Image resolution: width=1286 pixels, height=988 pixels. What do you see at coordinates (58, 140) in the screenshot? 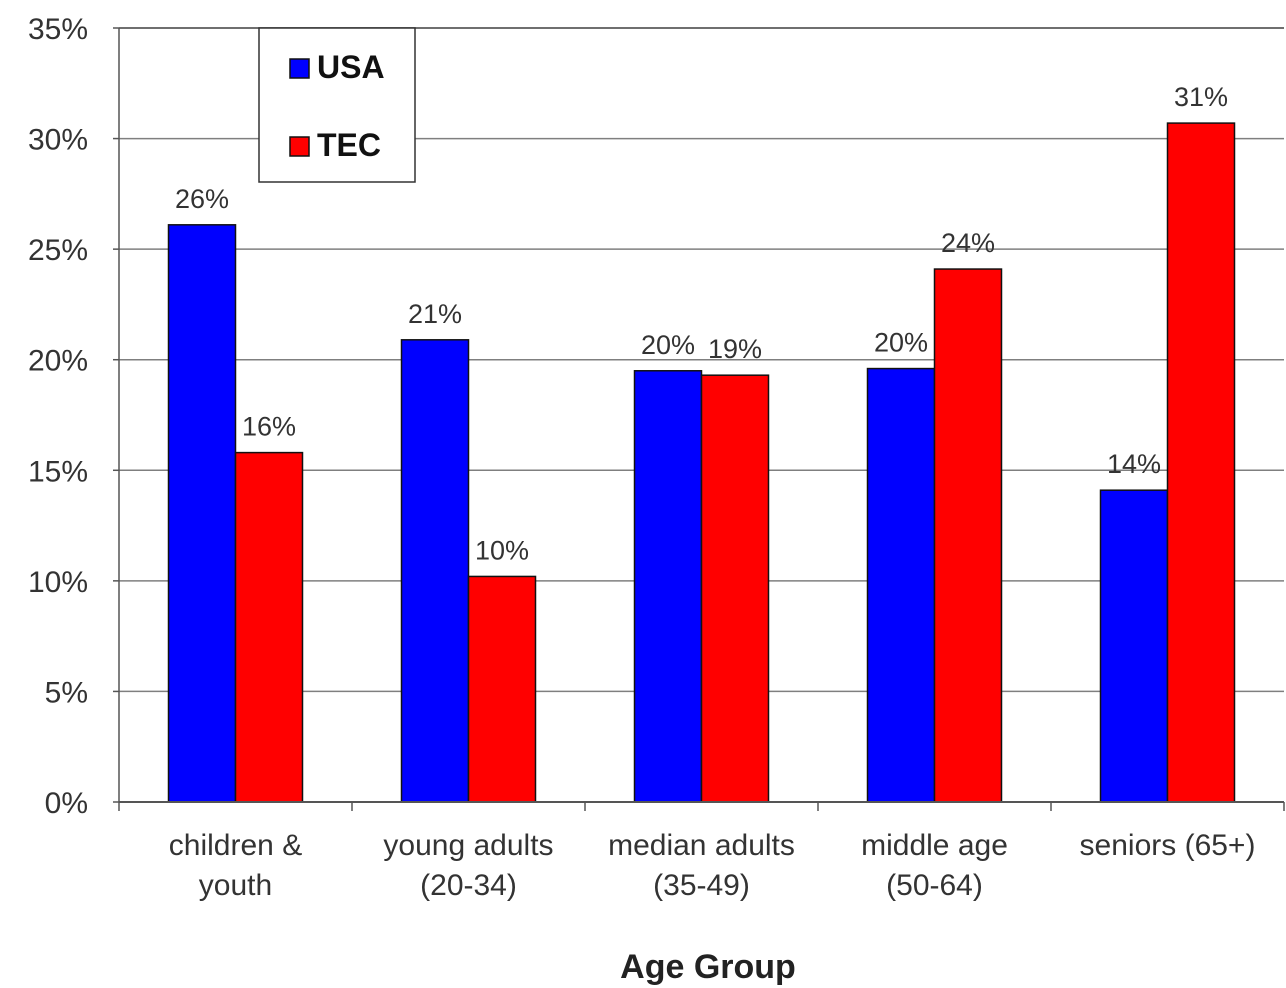
I see `y-tick-label: 30%` at bounding box center [58, 140].